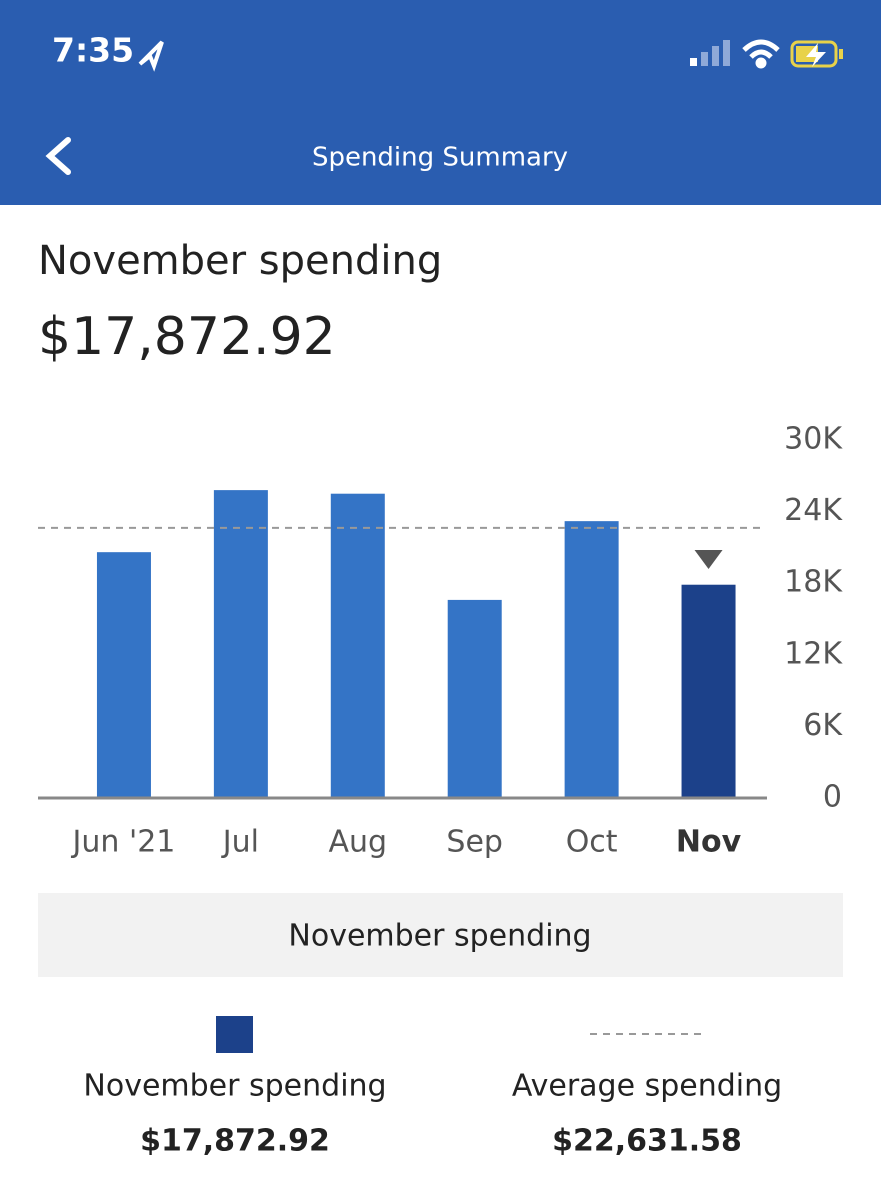 The height and width of the screenshot is (1204, 881). I want to click on y-tick-label: 0, so click(832, 797).